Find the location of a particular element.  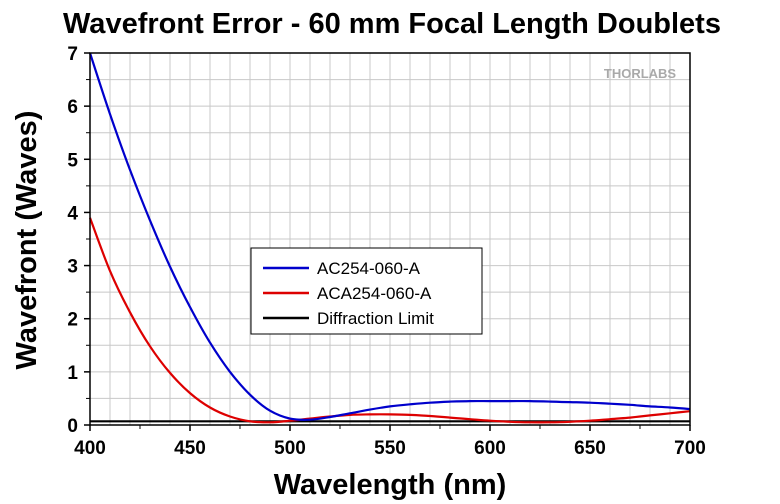

x-tick-label: 500 is located at coordinates (290, 448).